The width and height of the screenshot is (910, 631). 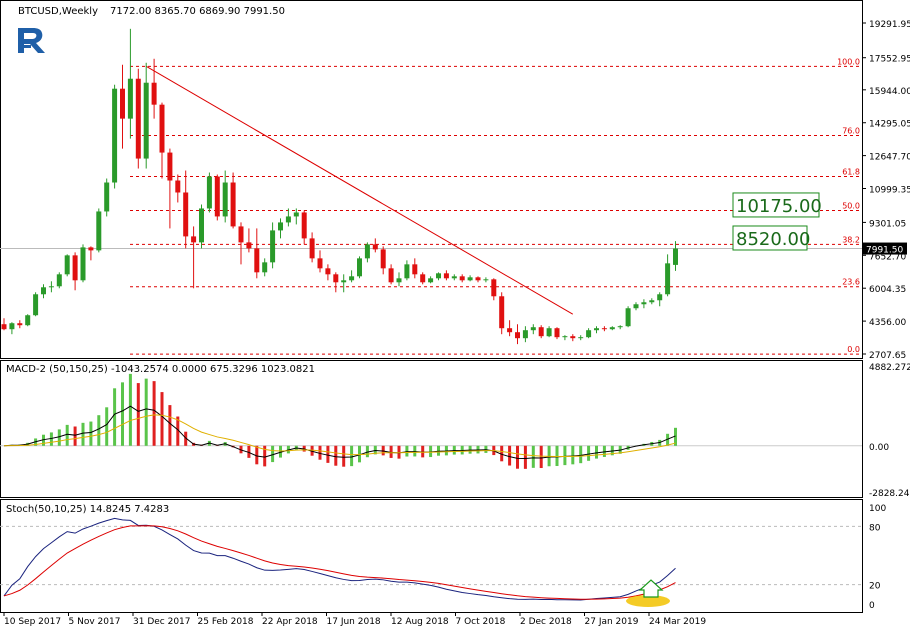 I want to click on price-axis-label: 9301.05, so click(x=887, y=224).